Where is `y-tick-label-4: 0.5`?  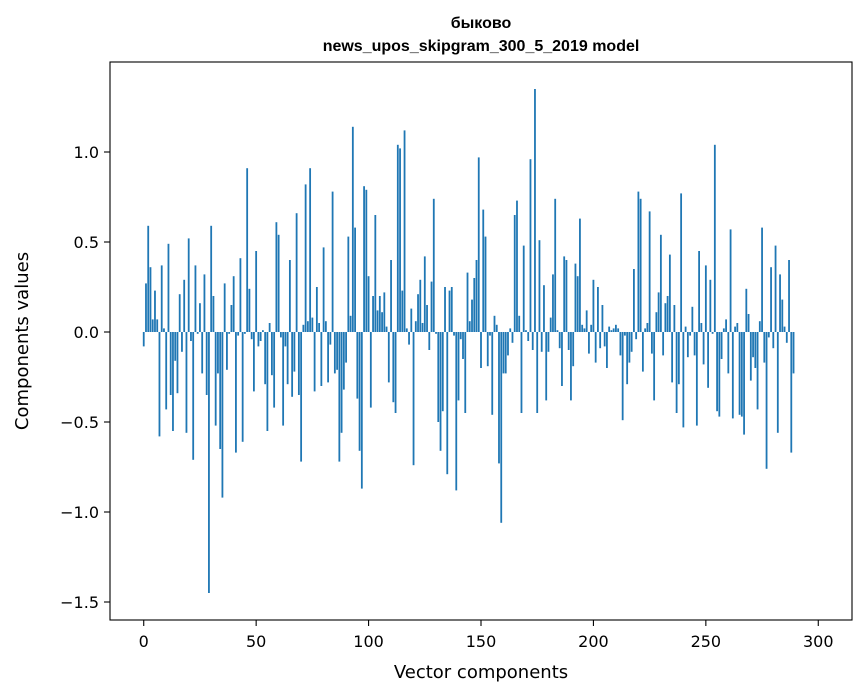 y-tick-label-4: 0.5 is located at coordinates (86, 242).